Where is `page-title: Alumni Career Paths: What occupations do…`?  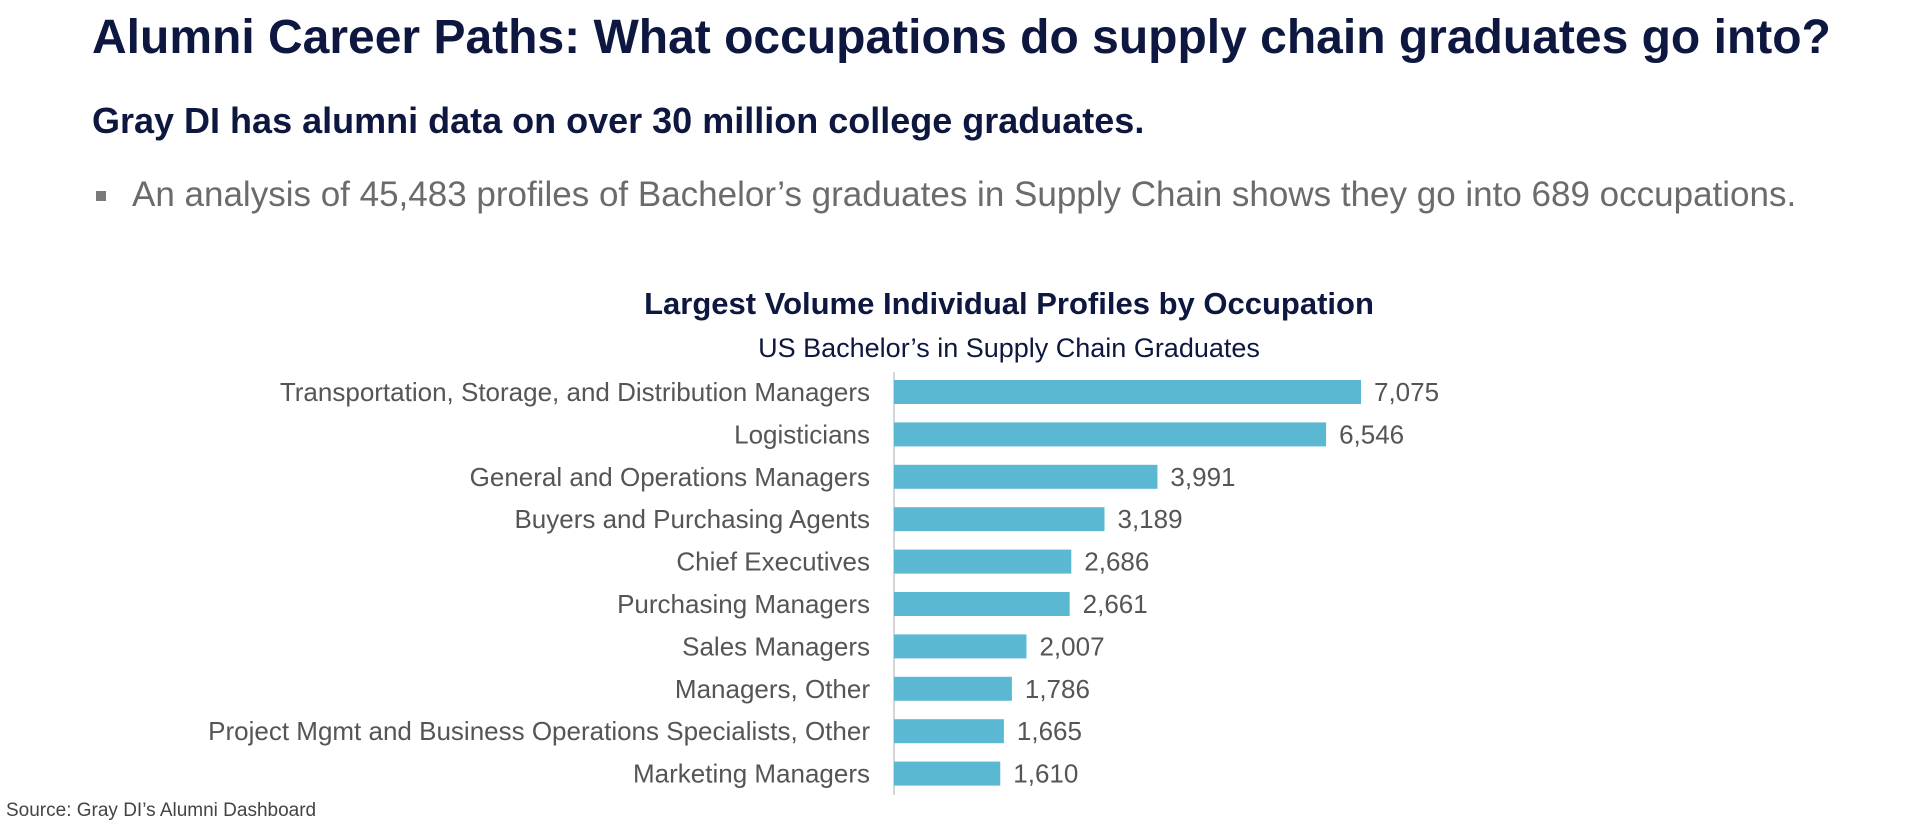 page-title: Alumni Career Paths: What occupations do… is located at coordinates (961, 37).